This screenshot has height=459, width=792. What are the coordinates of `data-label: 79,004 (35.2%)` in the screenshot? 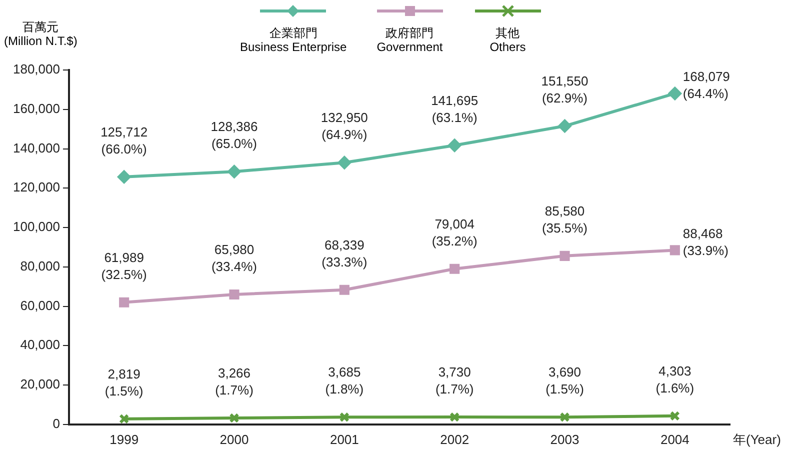 It's located at (455, 232).